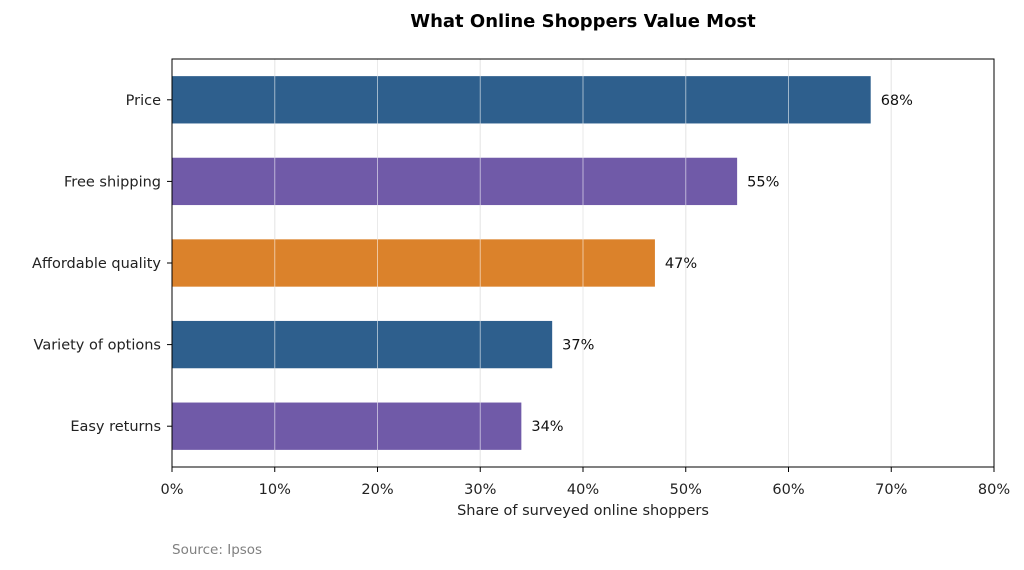 The height and width of the screenshot is (570, 1024). I want to click on y-tick-label: Price, so click(143, 101).